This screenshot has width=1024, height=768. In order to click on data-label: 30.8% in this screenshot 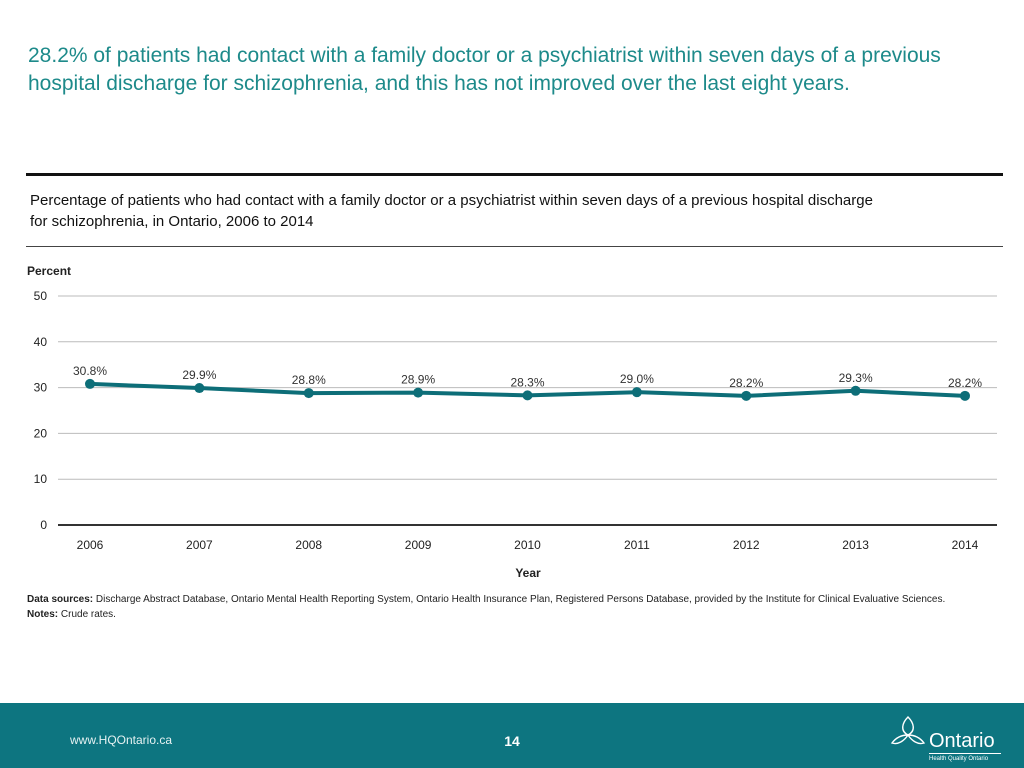, I will do `click(90, 371)`.